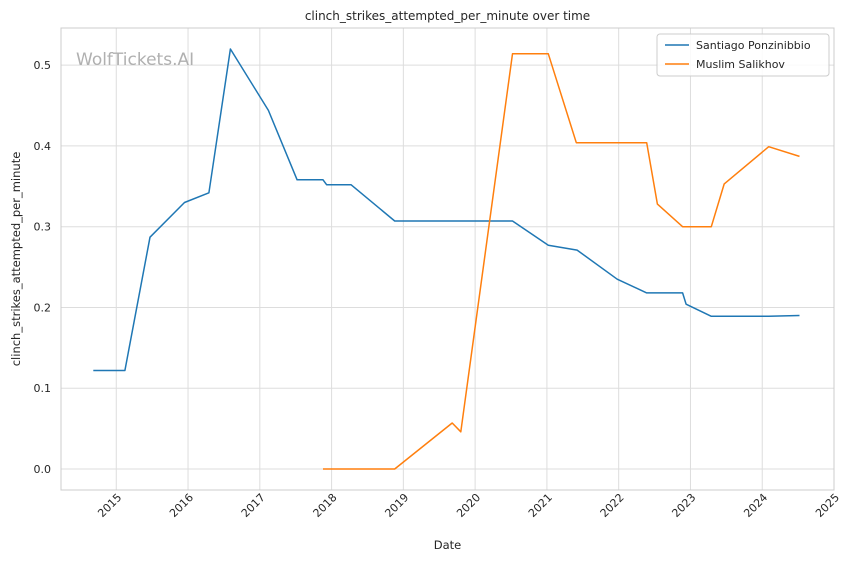 This screenshot has width=858, height=561. I want to click on legend-box, so click(743, 55).